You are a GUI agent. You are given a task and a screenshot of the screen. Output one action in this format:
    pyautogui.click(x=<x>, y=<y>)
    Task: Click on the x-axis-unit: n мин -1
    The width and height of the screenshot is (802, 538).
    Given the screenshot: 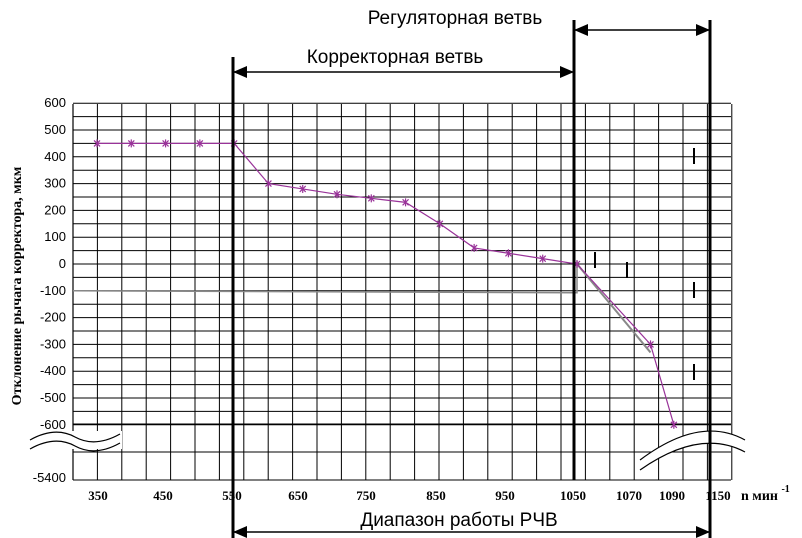 What is the action you would take?
    pyautogui.click(x=765, y=494)
    